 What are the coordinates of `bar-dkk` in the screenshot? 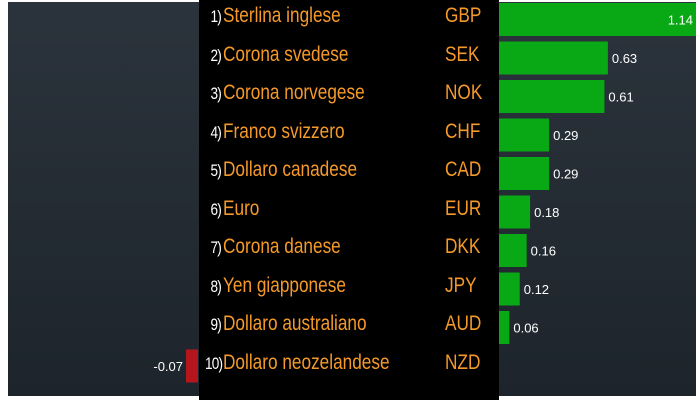 It's located at (513, 250).